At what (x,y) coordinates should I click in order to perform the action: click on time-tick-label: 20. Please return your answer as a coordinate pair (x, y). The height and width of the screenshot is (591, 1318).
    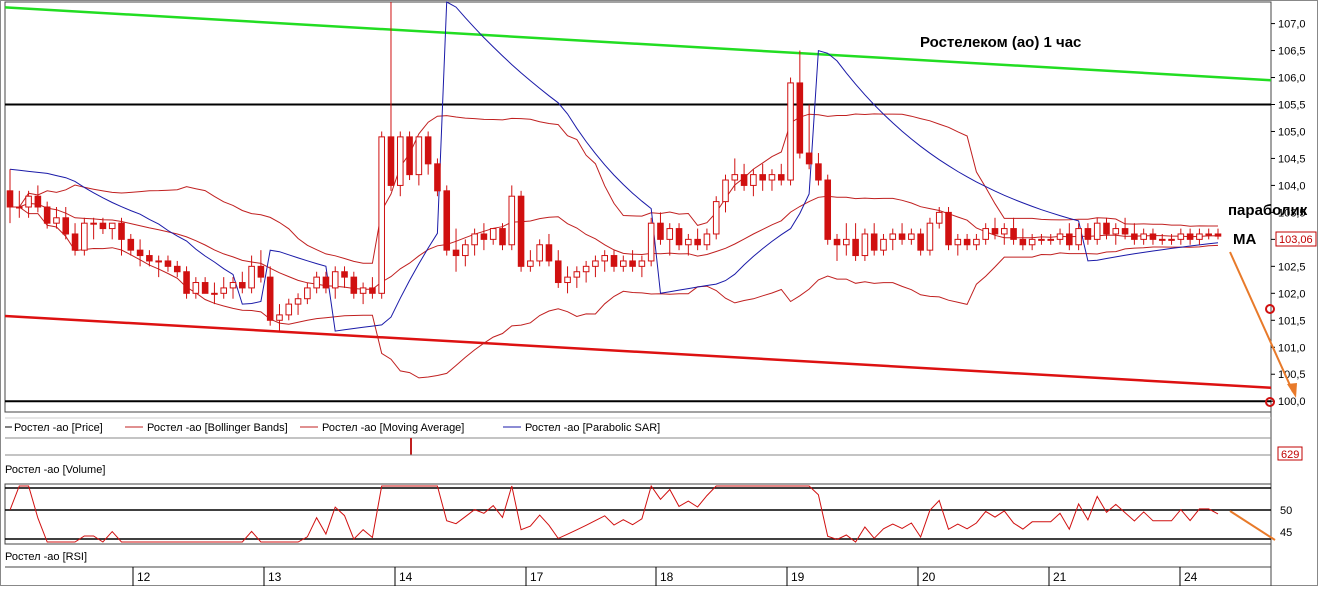
    Looking at the image, I should click on (929, 577).